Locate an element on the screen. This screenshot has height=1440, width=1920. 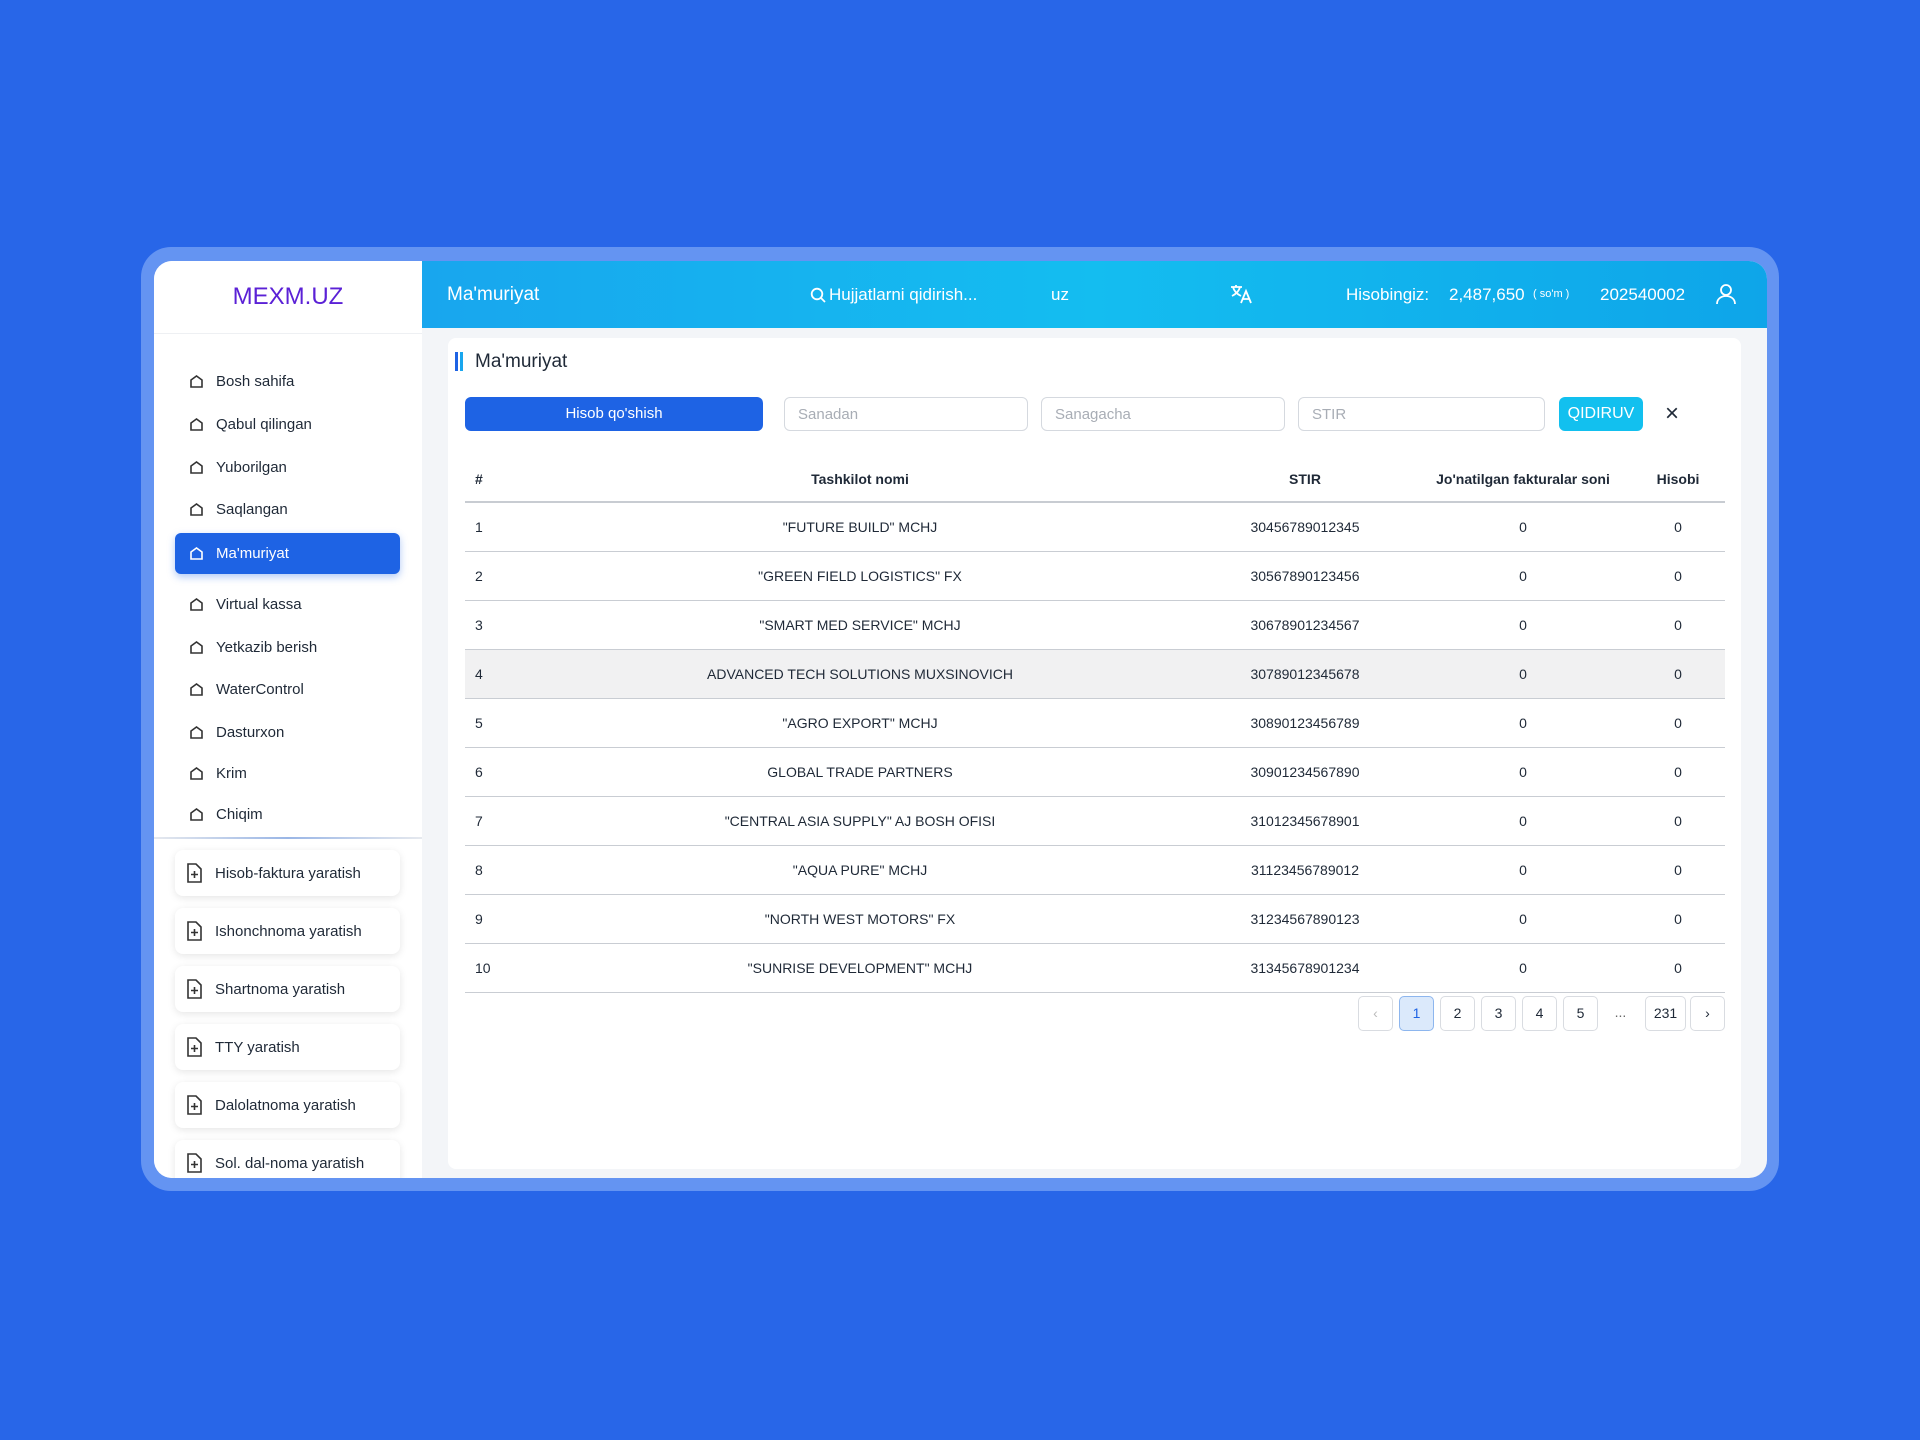
table-cell: 31012345678901 is located at coordinates (1305, 821).